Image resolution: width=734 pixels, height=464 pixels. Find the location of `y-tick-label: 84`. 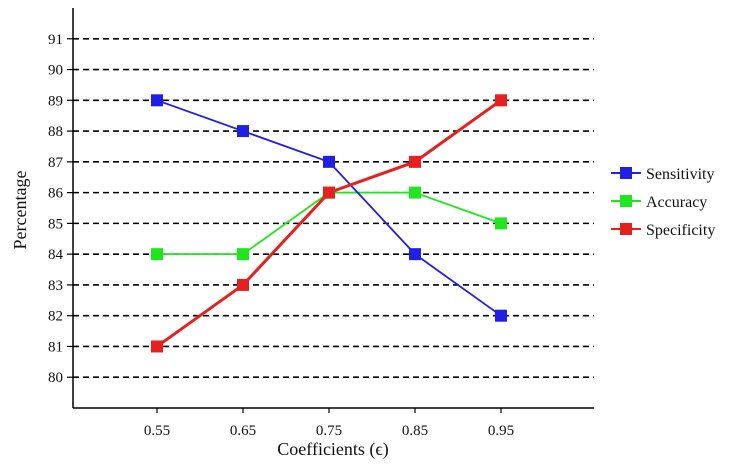

y-tick-label: 84 is located at coordinates (56, 255).